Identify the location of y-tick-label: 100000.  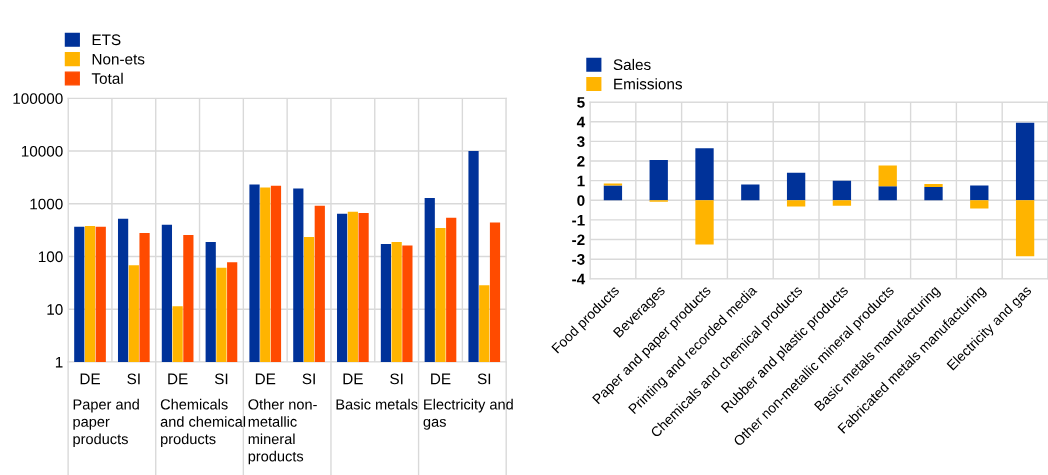
(38, 99).